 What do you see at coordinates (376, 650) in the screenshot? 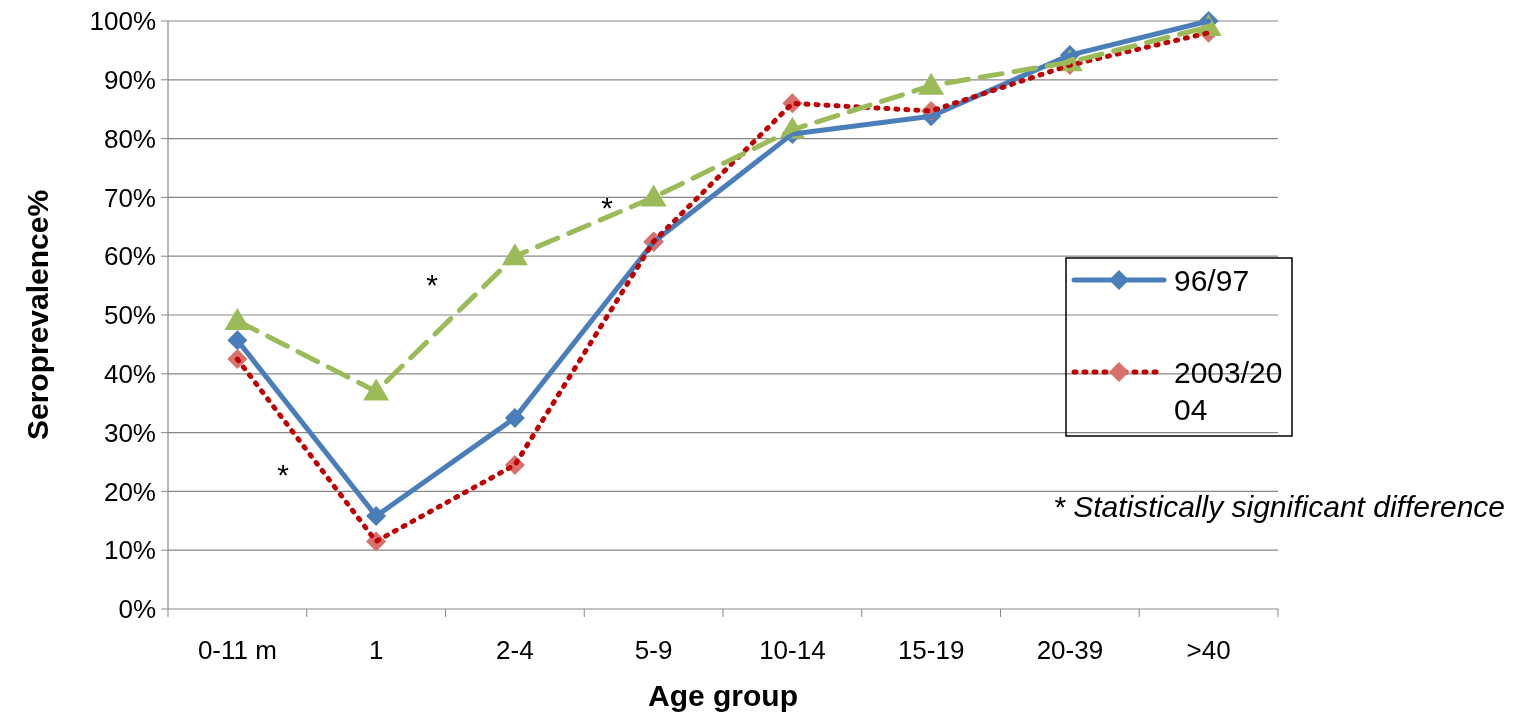
I see `x-tick-label: 1` at bounding box center [376, 650].